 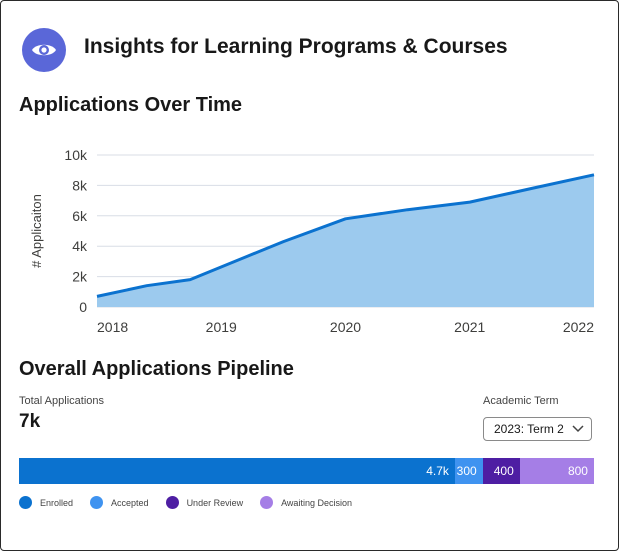 I want to click on x-tick-label: 2018, so click(x=112, y=327).